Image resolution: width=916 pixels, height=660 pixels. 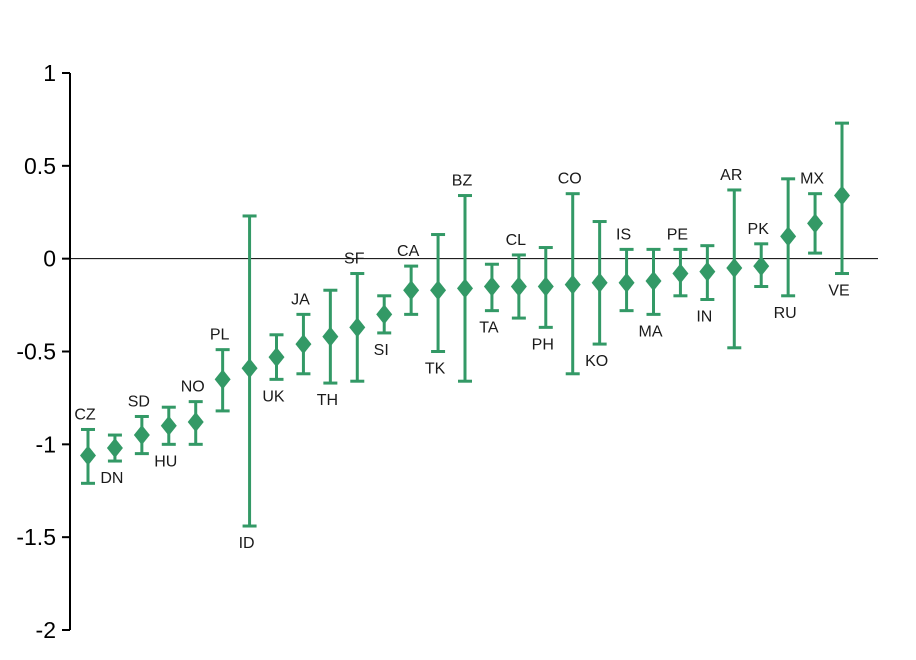 I want to click on country-label: CZ, so click(x=85, y=414).